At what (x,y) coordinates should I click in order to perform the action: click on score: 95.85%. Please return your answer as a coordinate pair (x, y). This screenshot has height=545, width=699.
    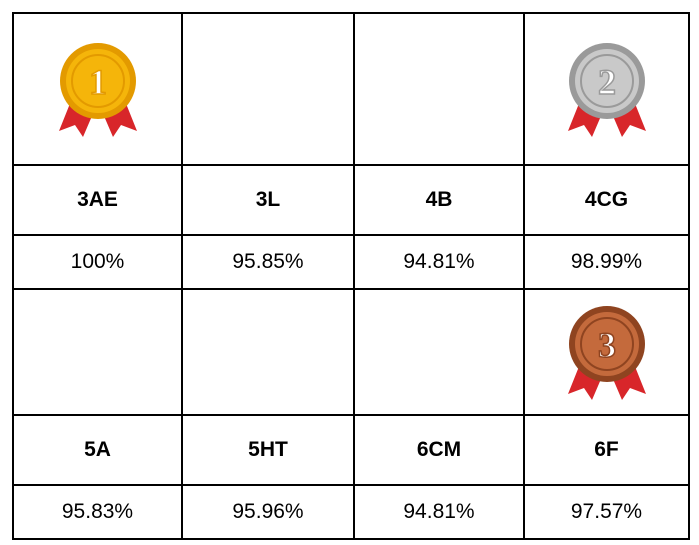
    Looking at the image, I should click on (268, 262).